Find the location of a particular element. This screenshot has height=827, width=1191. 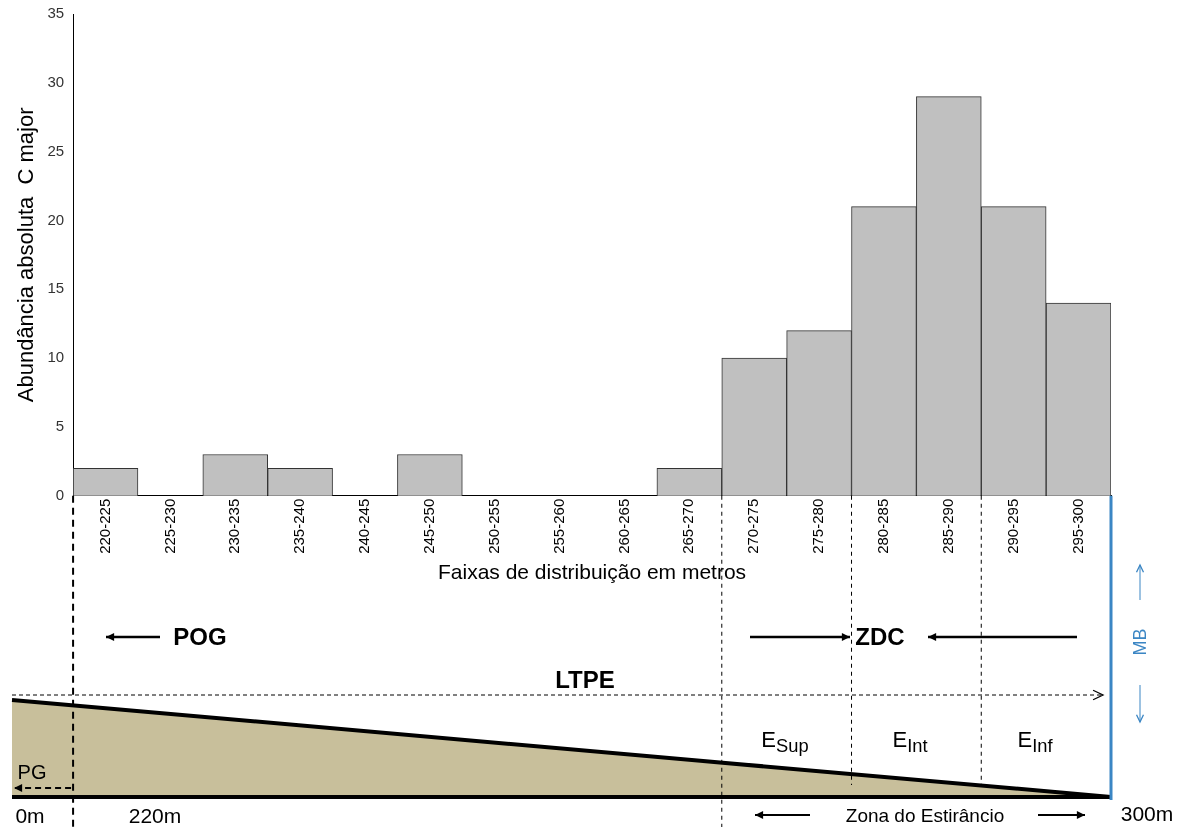

y-tick-label: 30 is located at coordinates (56, 81).